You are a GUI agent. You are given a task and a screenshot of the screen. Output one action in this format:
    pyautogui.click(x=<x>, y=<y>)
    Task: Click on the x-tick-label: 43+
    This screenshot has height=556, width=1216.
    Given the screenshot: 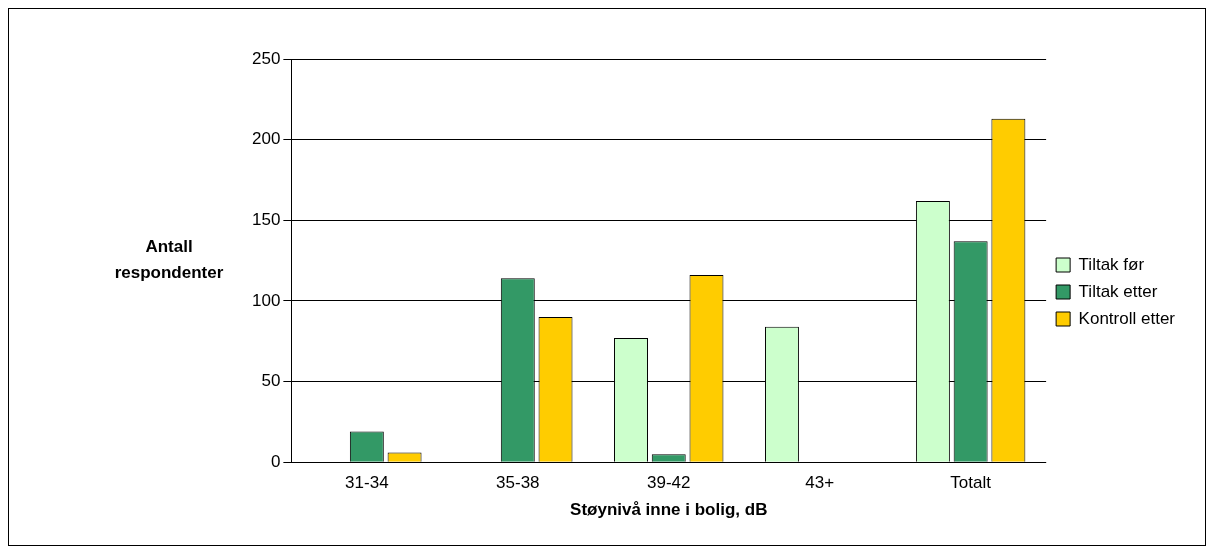 What is the action you would take?
    pyautogui.click(x=820, y=483)
    